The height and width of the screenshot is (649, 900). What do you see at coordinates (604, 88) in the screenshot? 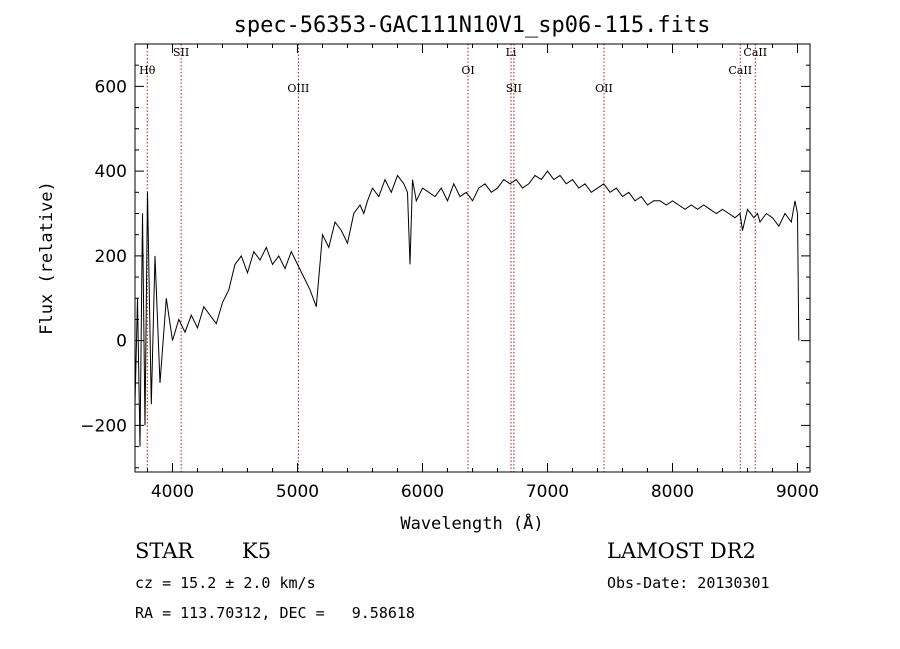
I see `spectral-line-label: OII` at bounding box center [604, 88].